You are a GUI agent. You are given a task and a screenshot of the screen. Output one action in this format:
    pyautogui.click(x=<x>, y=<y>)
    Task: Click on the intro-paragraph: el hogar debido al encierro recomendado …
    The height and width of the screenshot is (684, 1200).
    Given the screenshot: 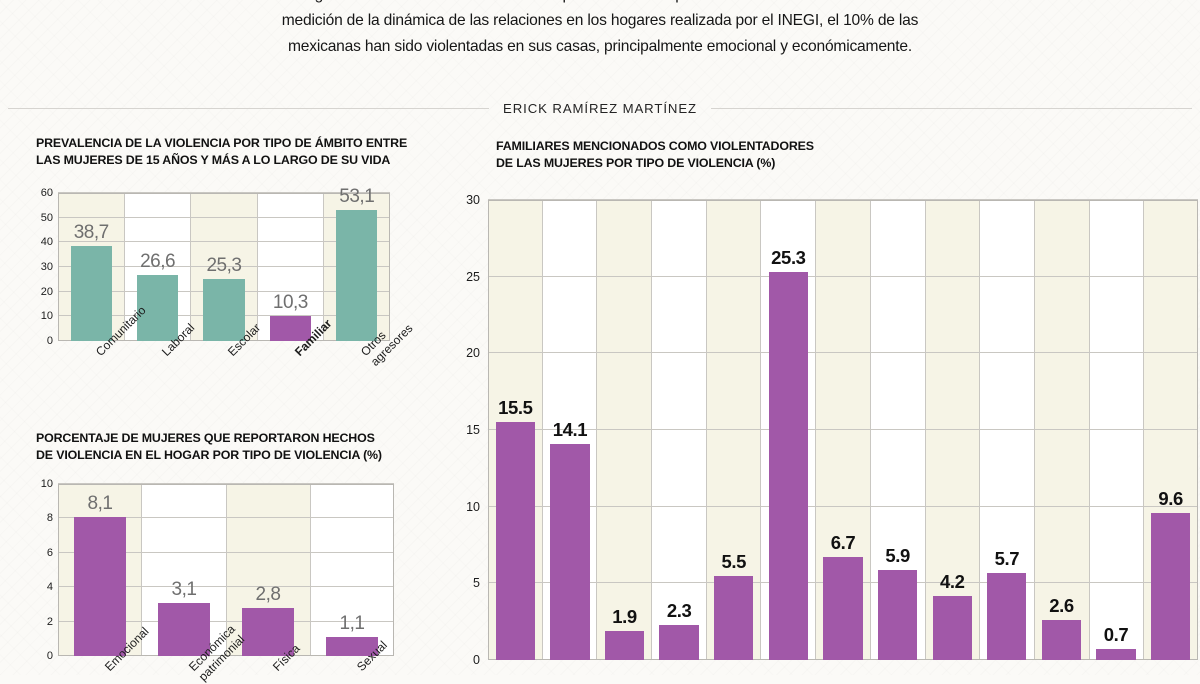 What is the action you would take?
    pyautogui.click(x=600, y=30)
    